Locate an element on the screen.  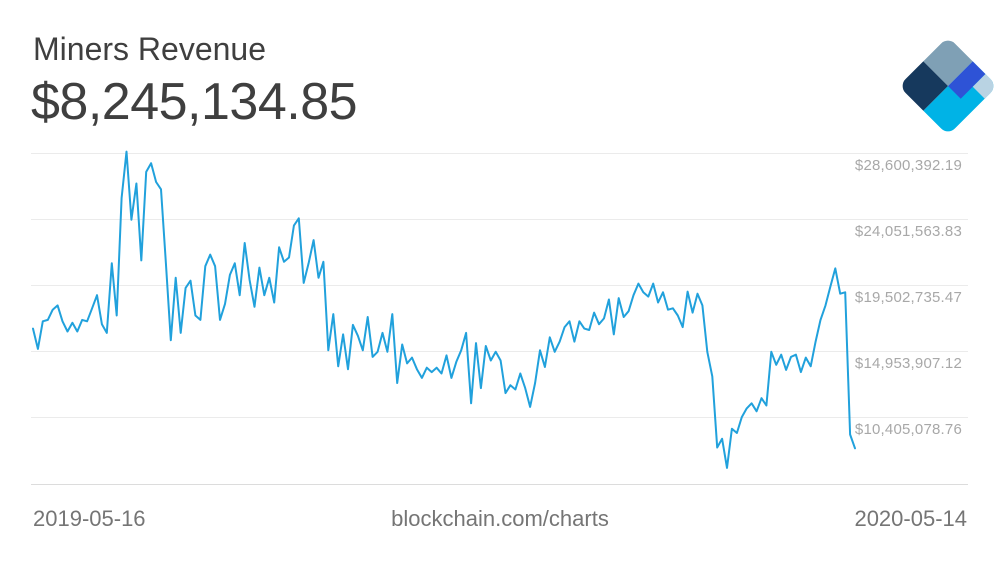
x-axis-line is located at coordinates (499, 484).